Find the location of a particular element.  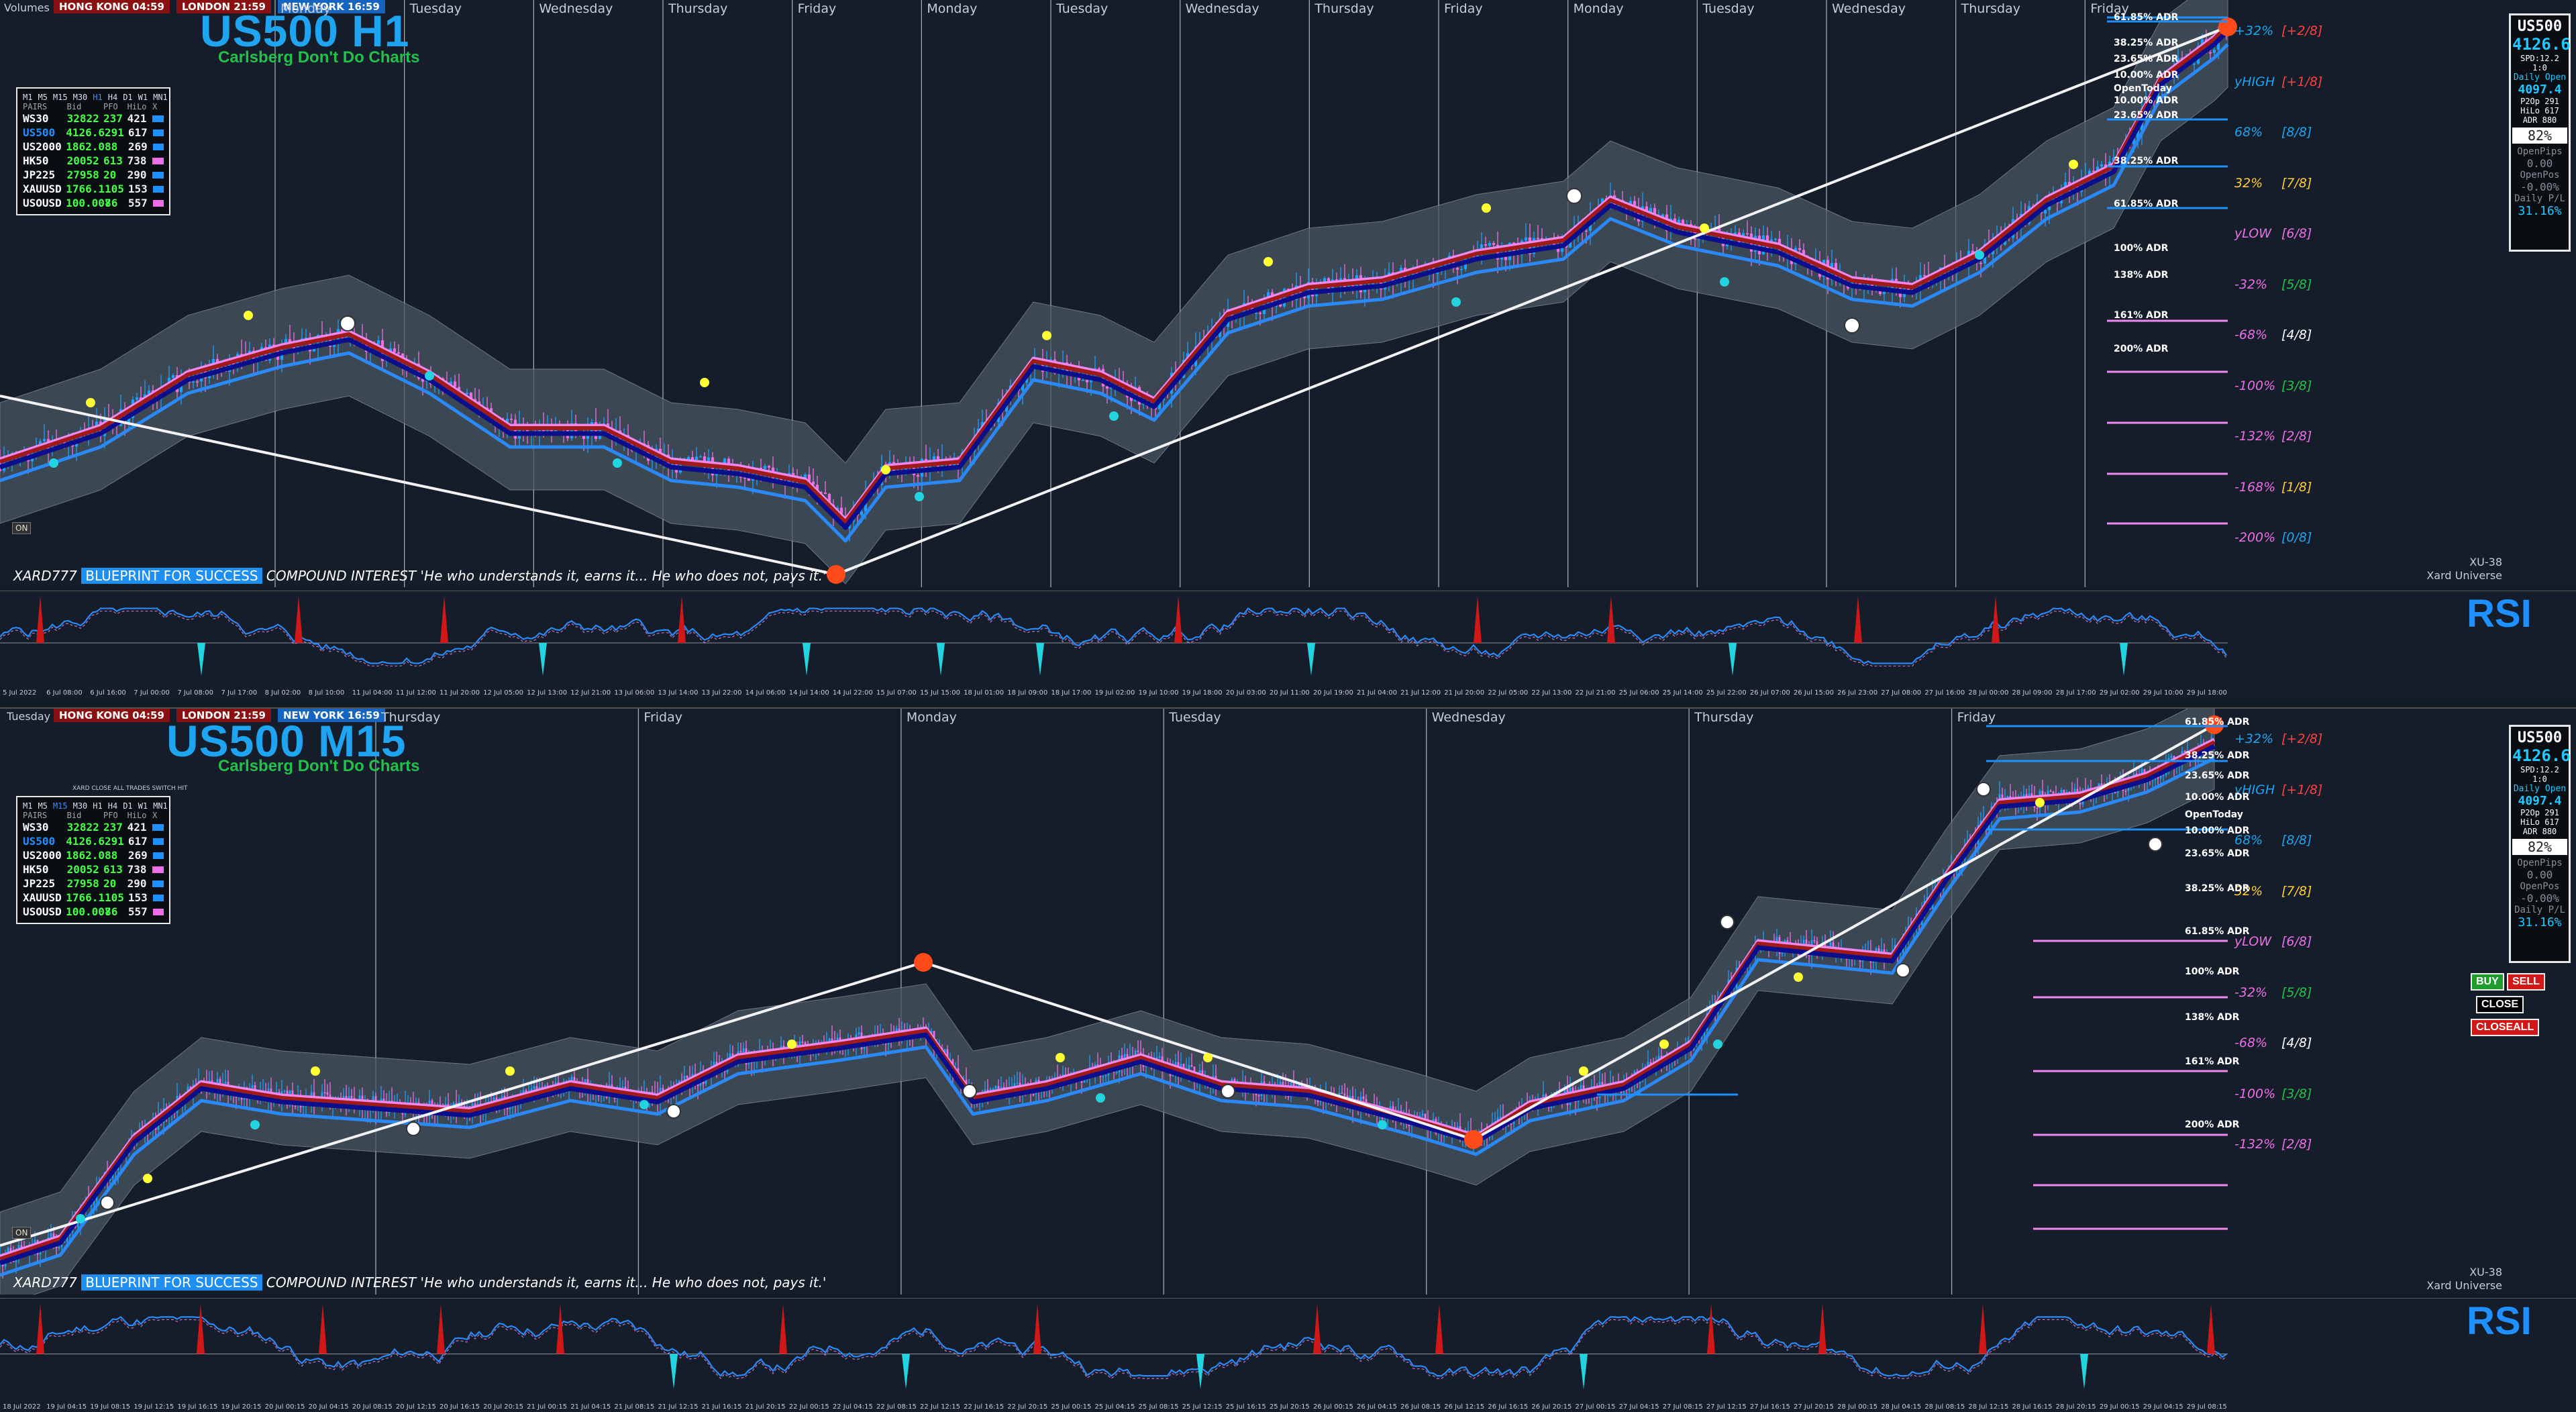

adr-label: 138% ADR is located at coordinates (2212, 1018).